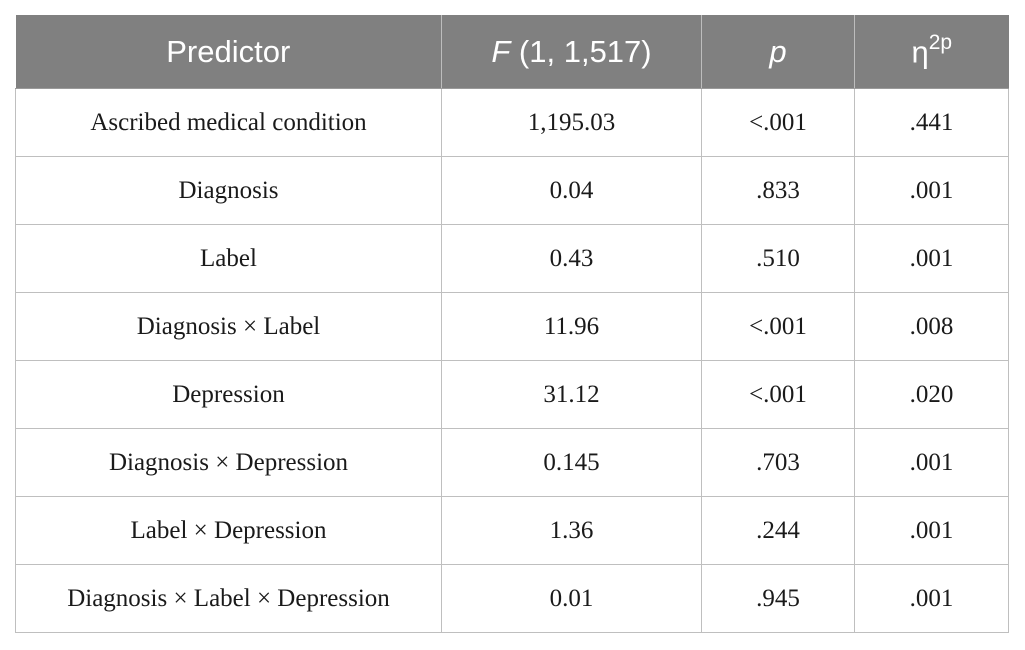 Image resolution: width=1025 pixels, height=650 pixels. What do you see at coordinates (778, 530) in the screenshot?
I see `cell-p: .244` at bounding box center [778, 530].